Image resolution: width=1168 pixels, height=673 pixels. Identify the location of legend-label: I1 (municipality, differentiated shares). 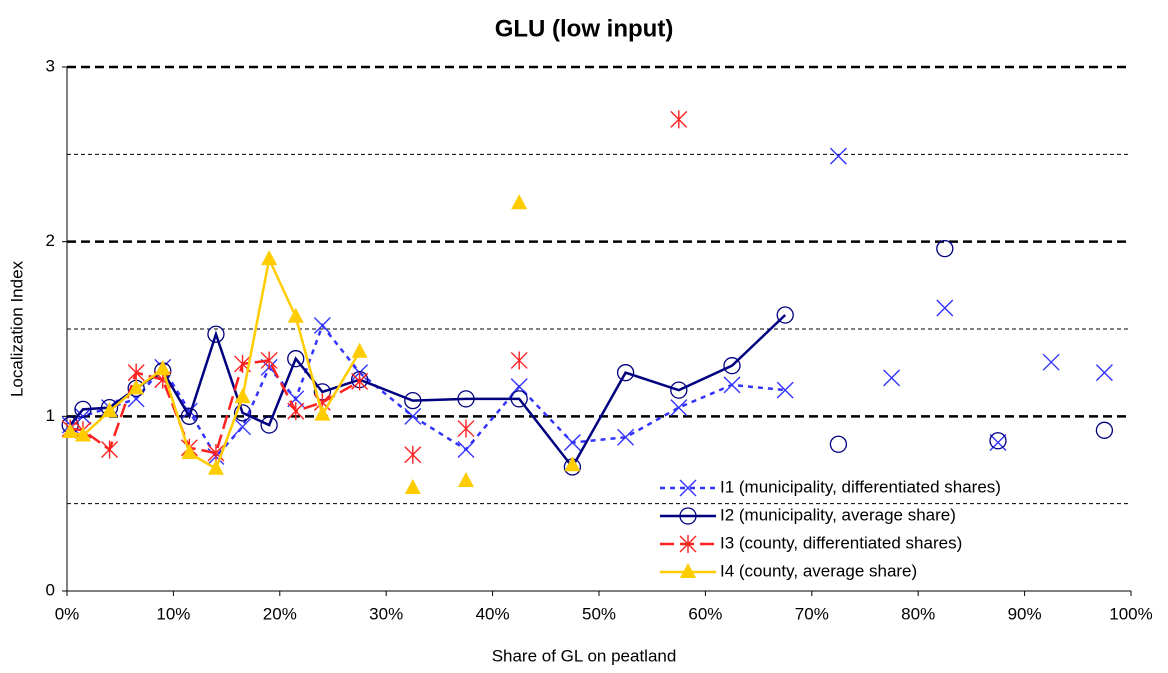
(860, 486).